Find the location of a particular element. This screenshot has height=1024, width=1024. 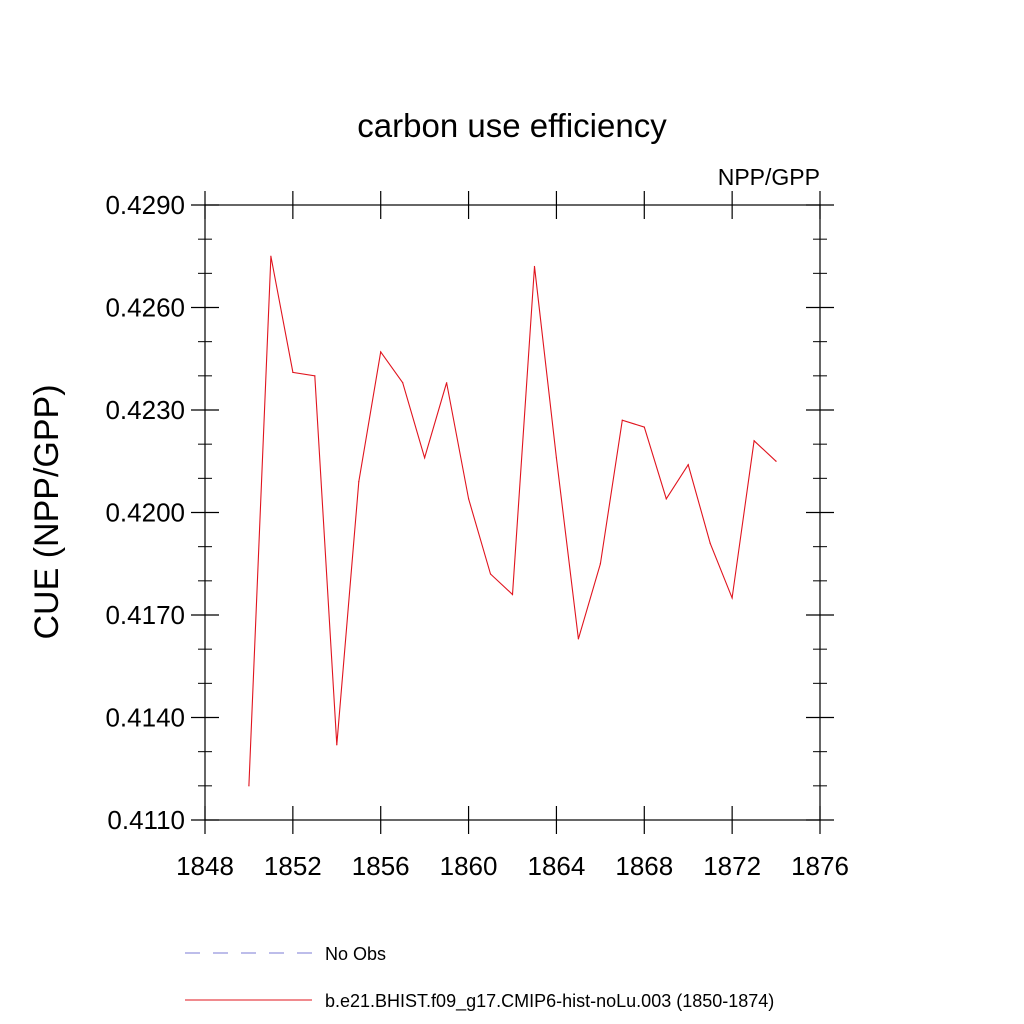

chart-title: carbon use efficiency is located at coordinates (512, 125).